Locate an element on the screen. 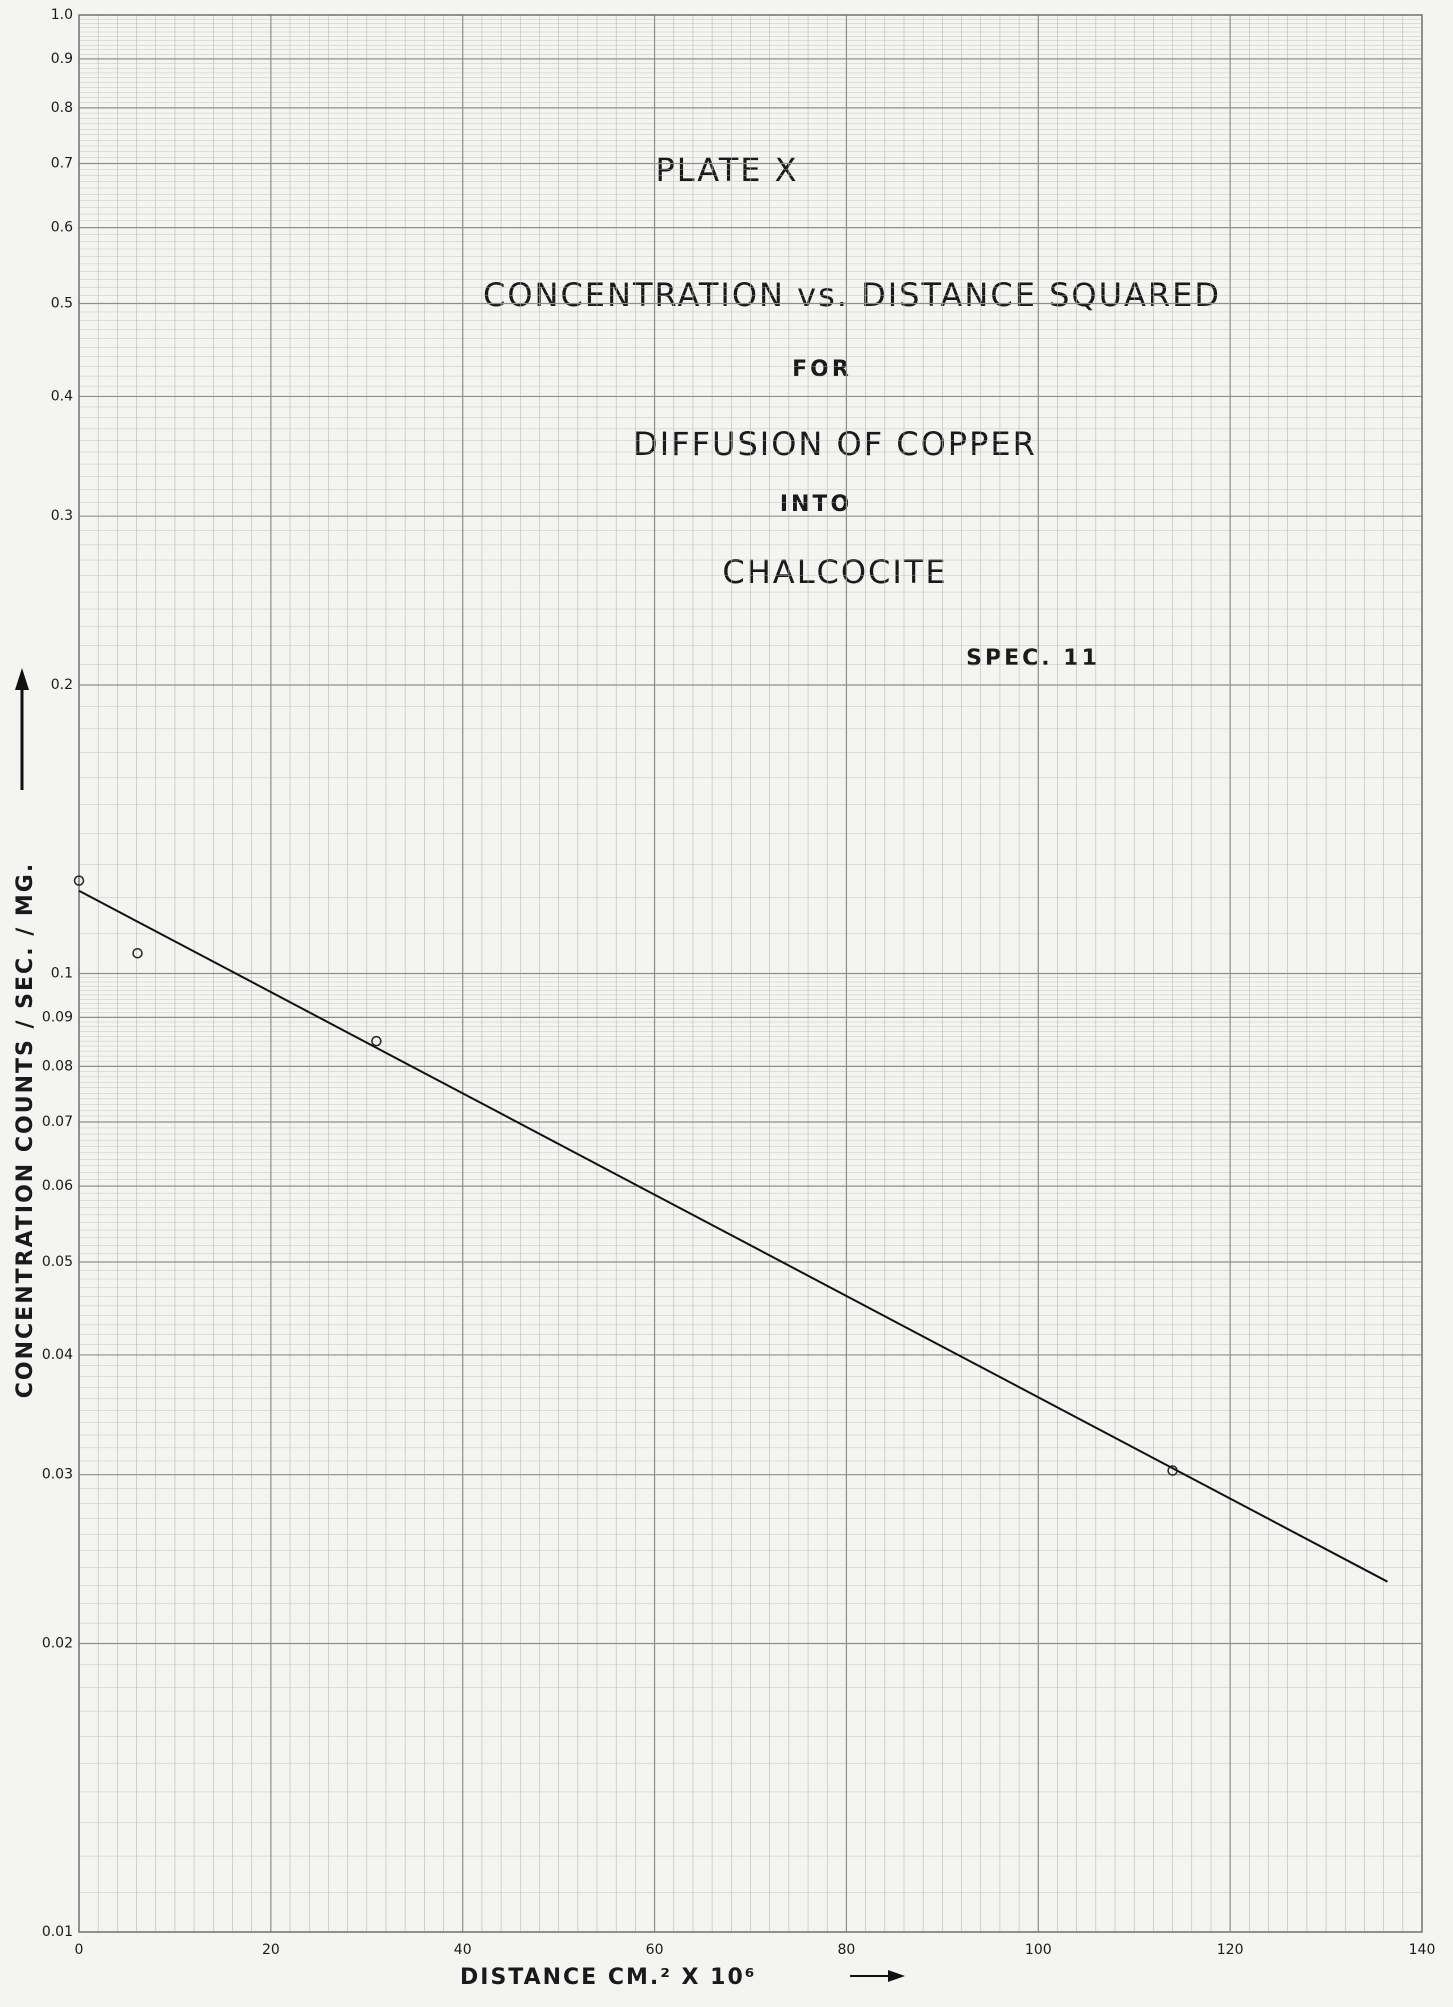 The height and width of the screenshot is (2007, 1453). x-tick-label: 100 is located at coordinates (1038, 1950).